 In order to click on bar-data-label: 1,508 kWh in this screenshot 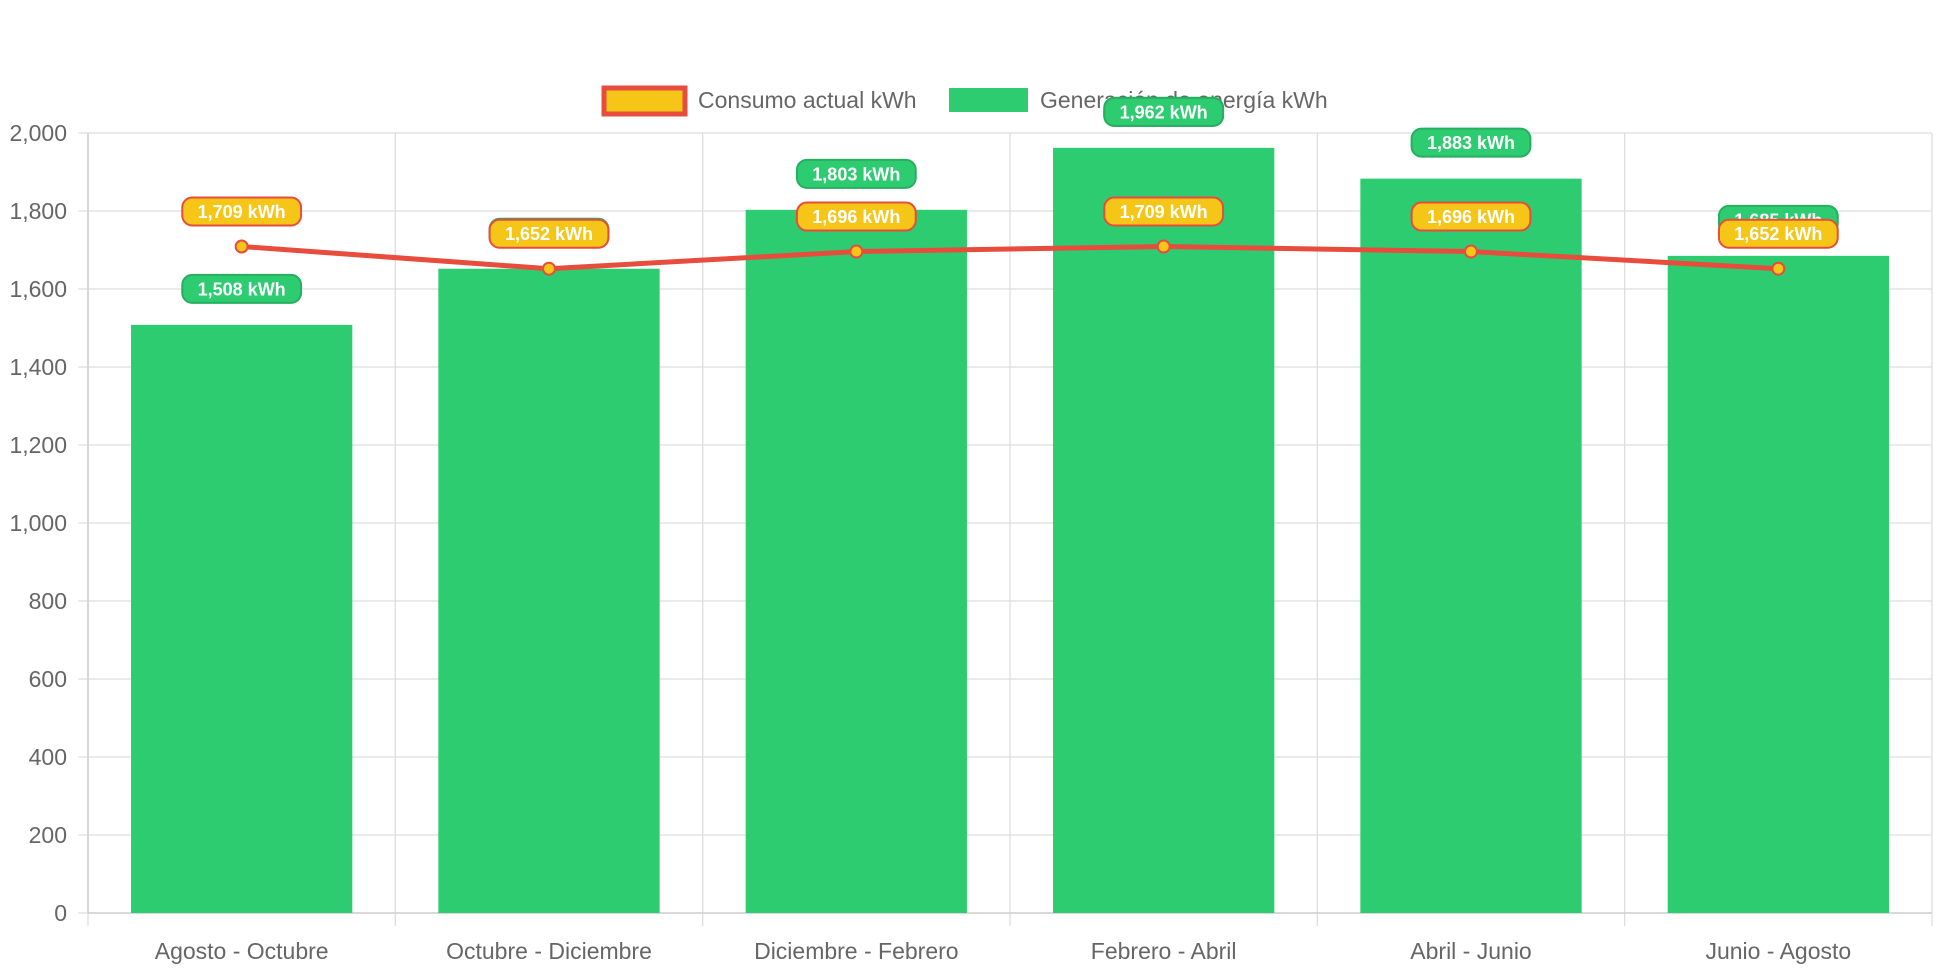, I will do `click(242, 289)`.